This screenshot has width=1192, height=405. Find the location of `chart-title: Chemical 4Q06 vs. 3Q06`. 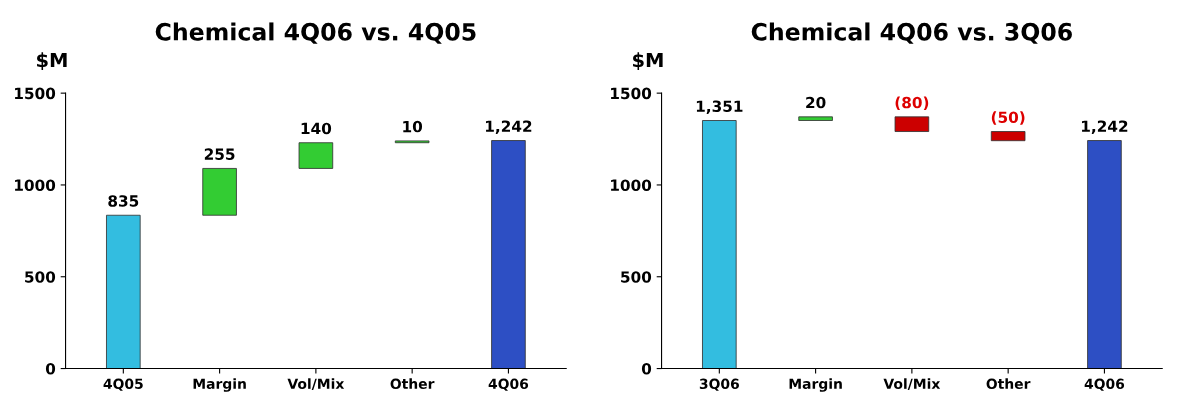

chart-title: Chemical 4Q06 vs. 3Q06 is located at coordinates (911, 33).